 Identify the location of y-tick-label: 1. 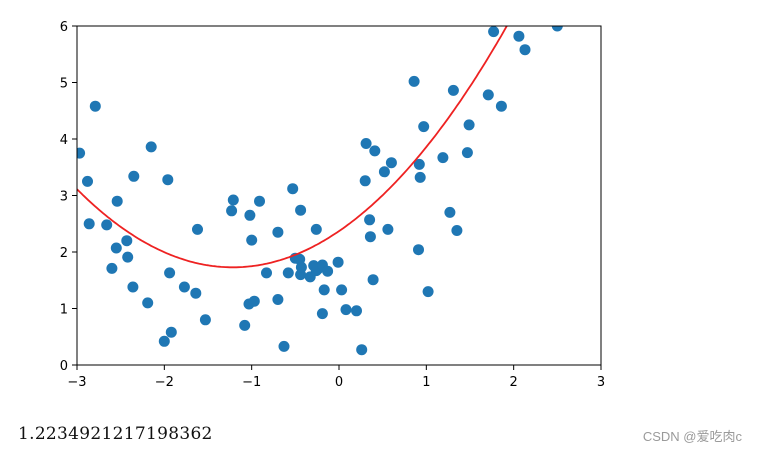
(64, 310).